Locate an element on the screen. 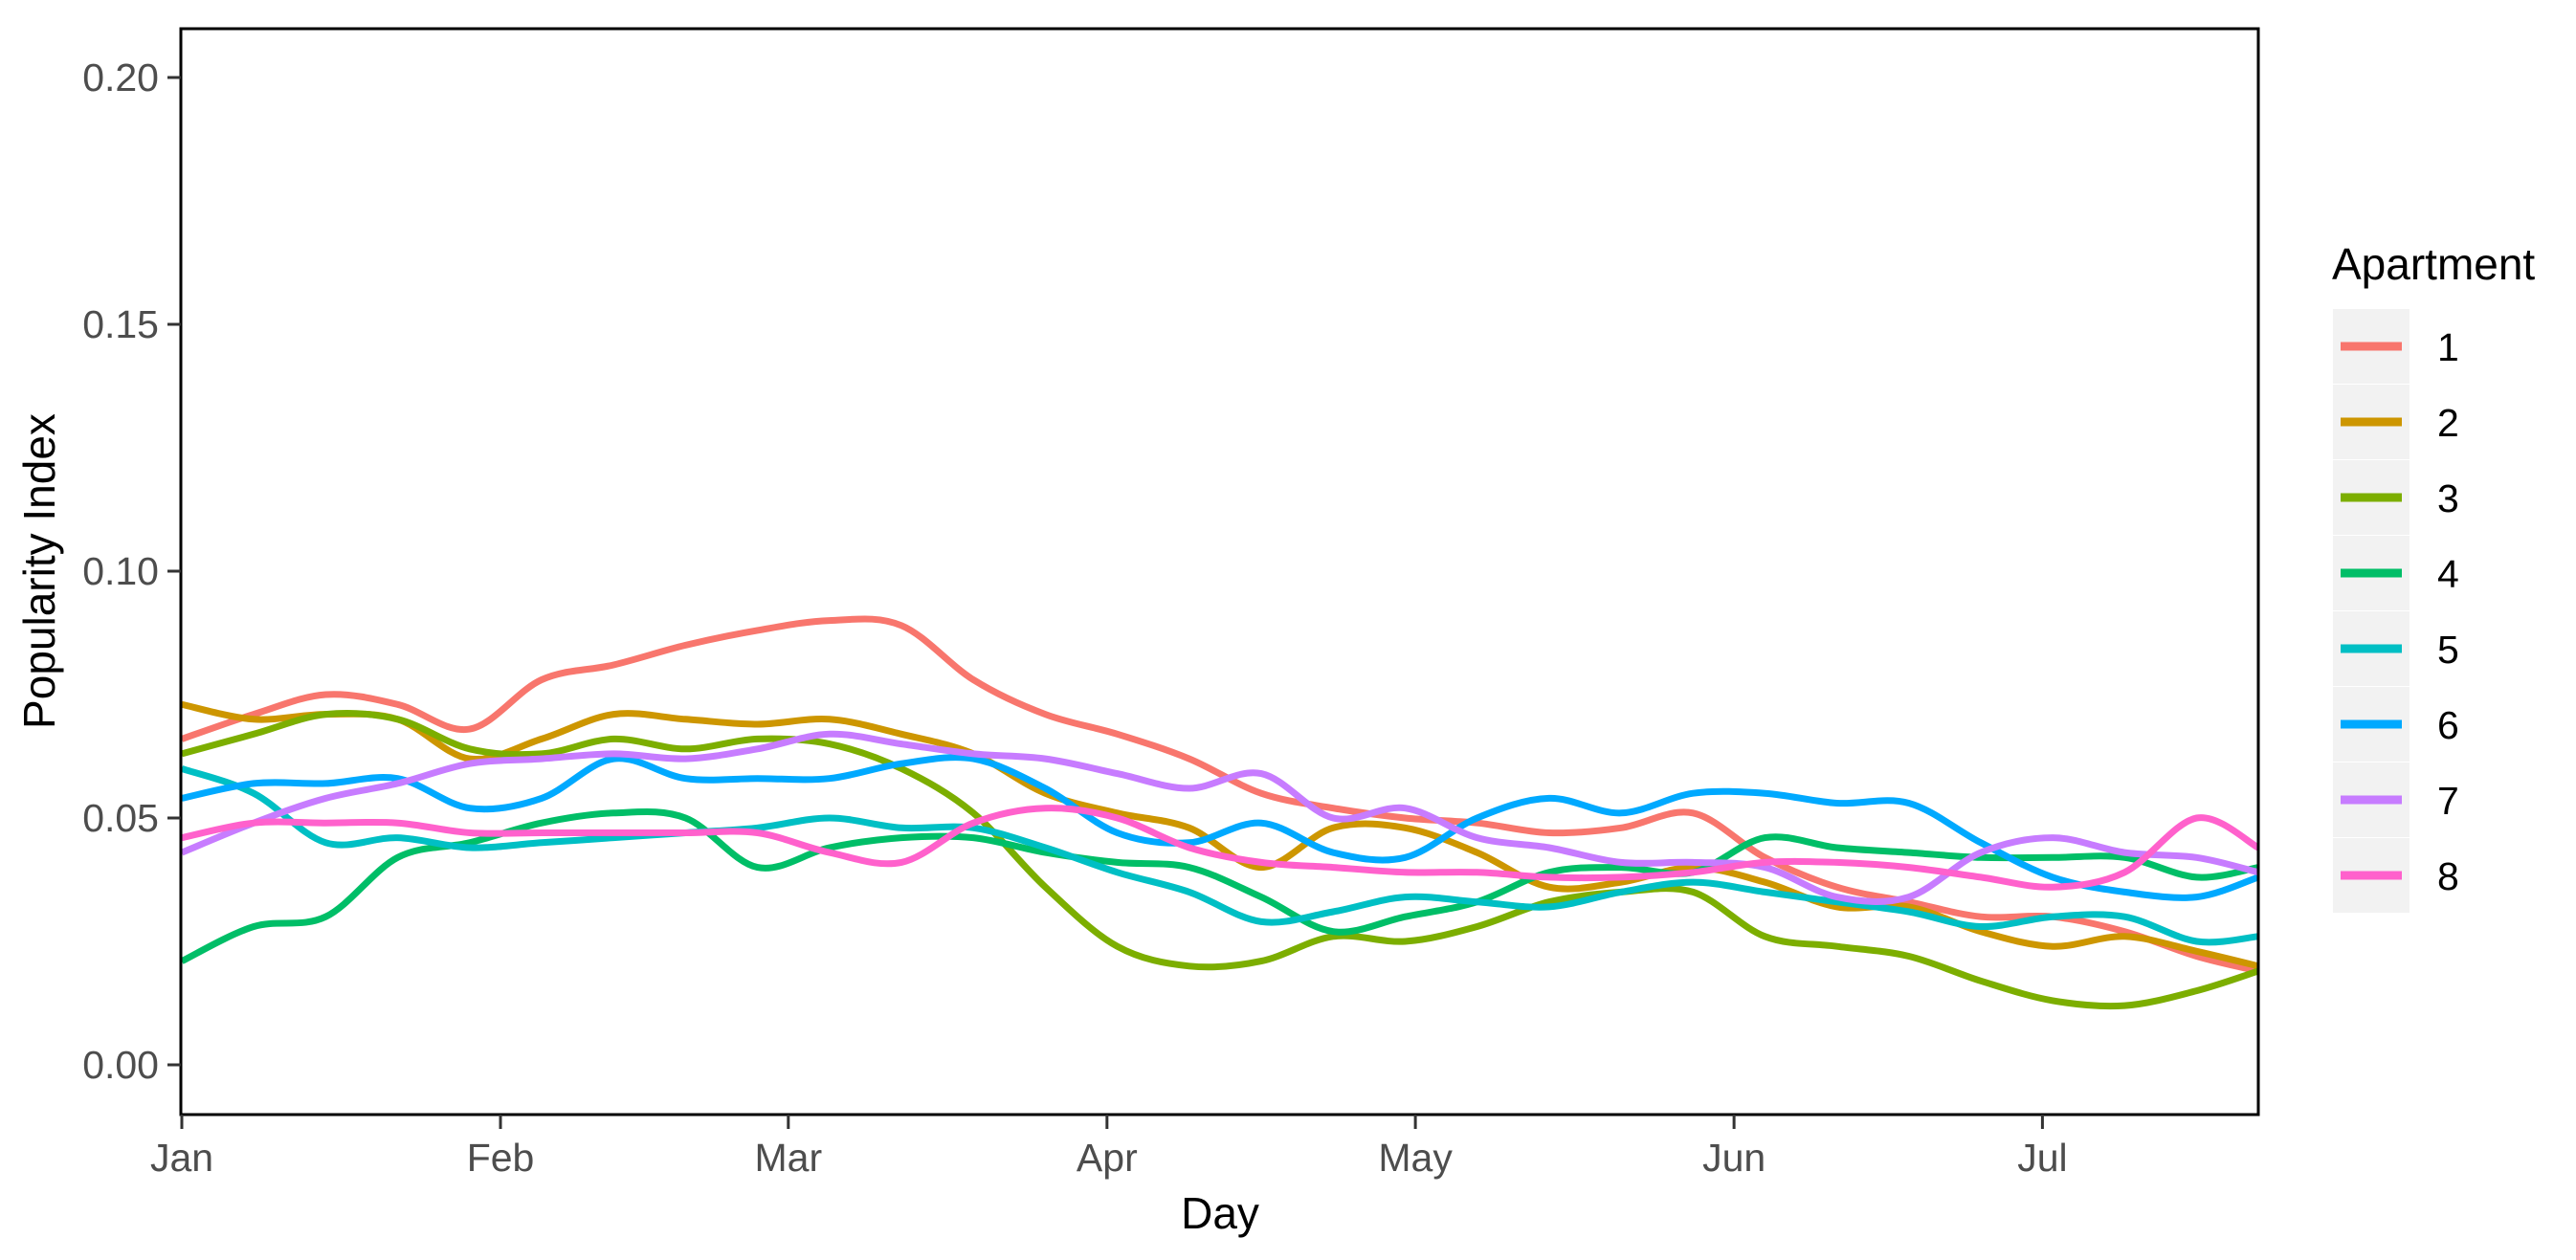  legend-entry-1: 1 is located at coordinates (2396, 346).